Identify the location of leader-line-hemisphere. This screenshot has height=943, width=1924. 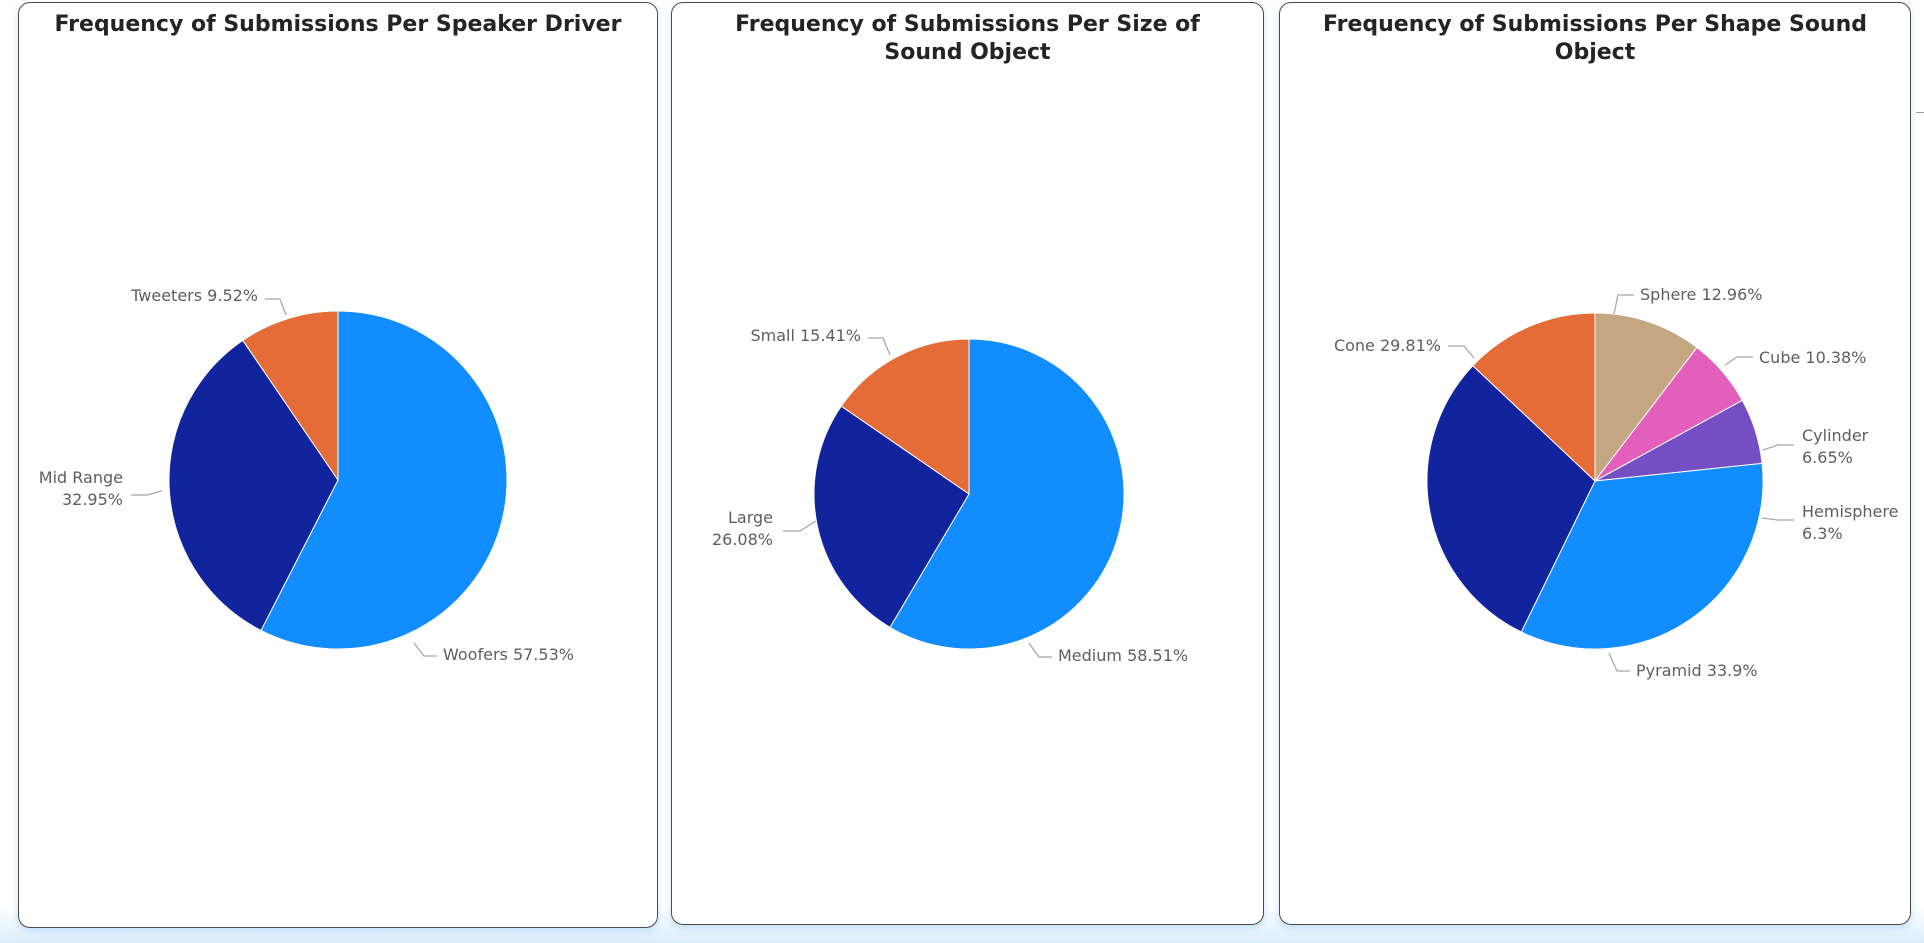
(1777, 519).